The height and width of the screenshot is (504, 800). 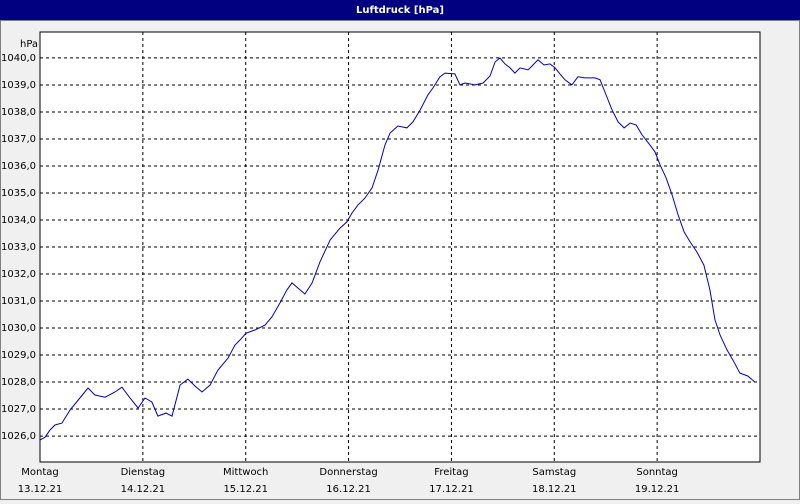 I want to click on x-tick-label: Donnerstag, so click(x=348, y=472).